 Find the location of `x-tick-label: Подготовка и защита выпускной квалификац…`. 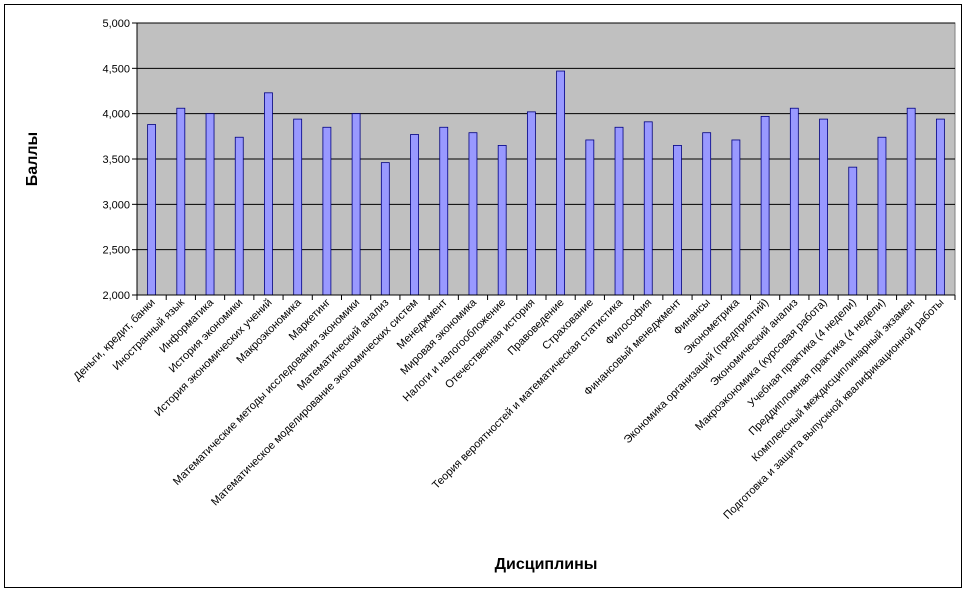

x-tick-label: Подготовка и защита выпускной квалификац… is located at coordinates (833, 409).